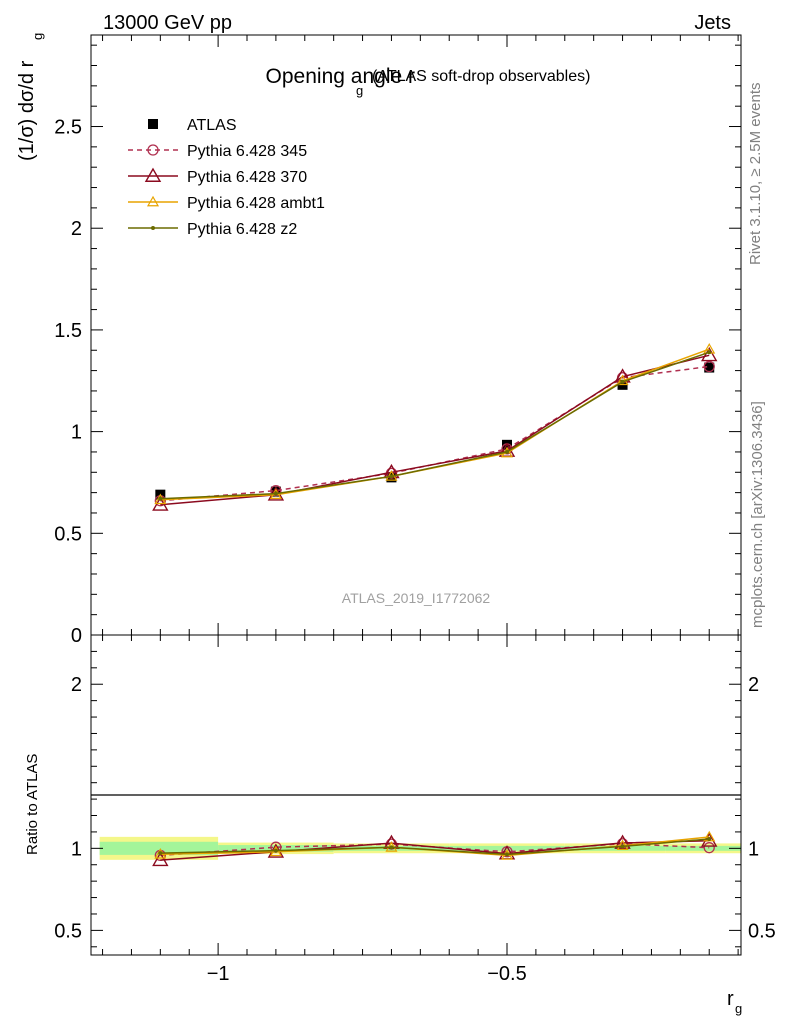 The height and width of the screenshot is (1024, 786). I want to click on ratio-series-pythia-6-428-370-point, so click(160, 859).